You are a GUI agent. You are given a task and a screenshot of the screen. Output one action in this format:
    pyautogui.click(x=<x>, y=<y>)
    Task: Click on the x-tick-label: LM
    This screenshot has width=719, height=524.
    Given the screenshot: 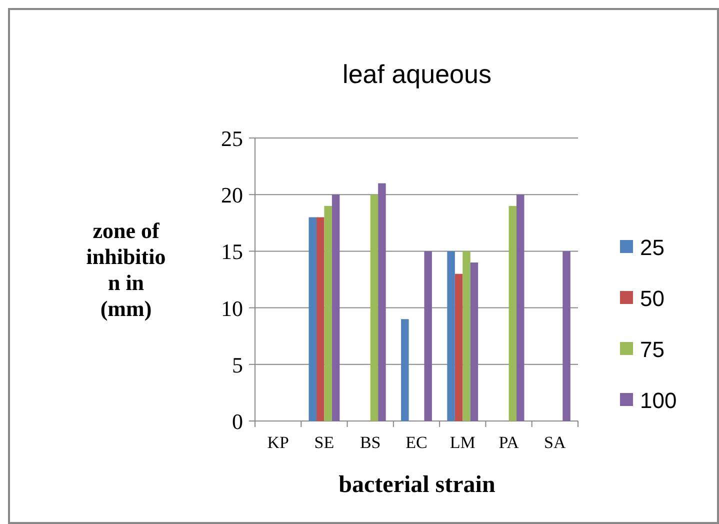 What is the action you would take?
    pyautogui.click(x=463, y=442)
    